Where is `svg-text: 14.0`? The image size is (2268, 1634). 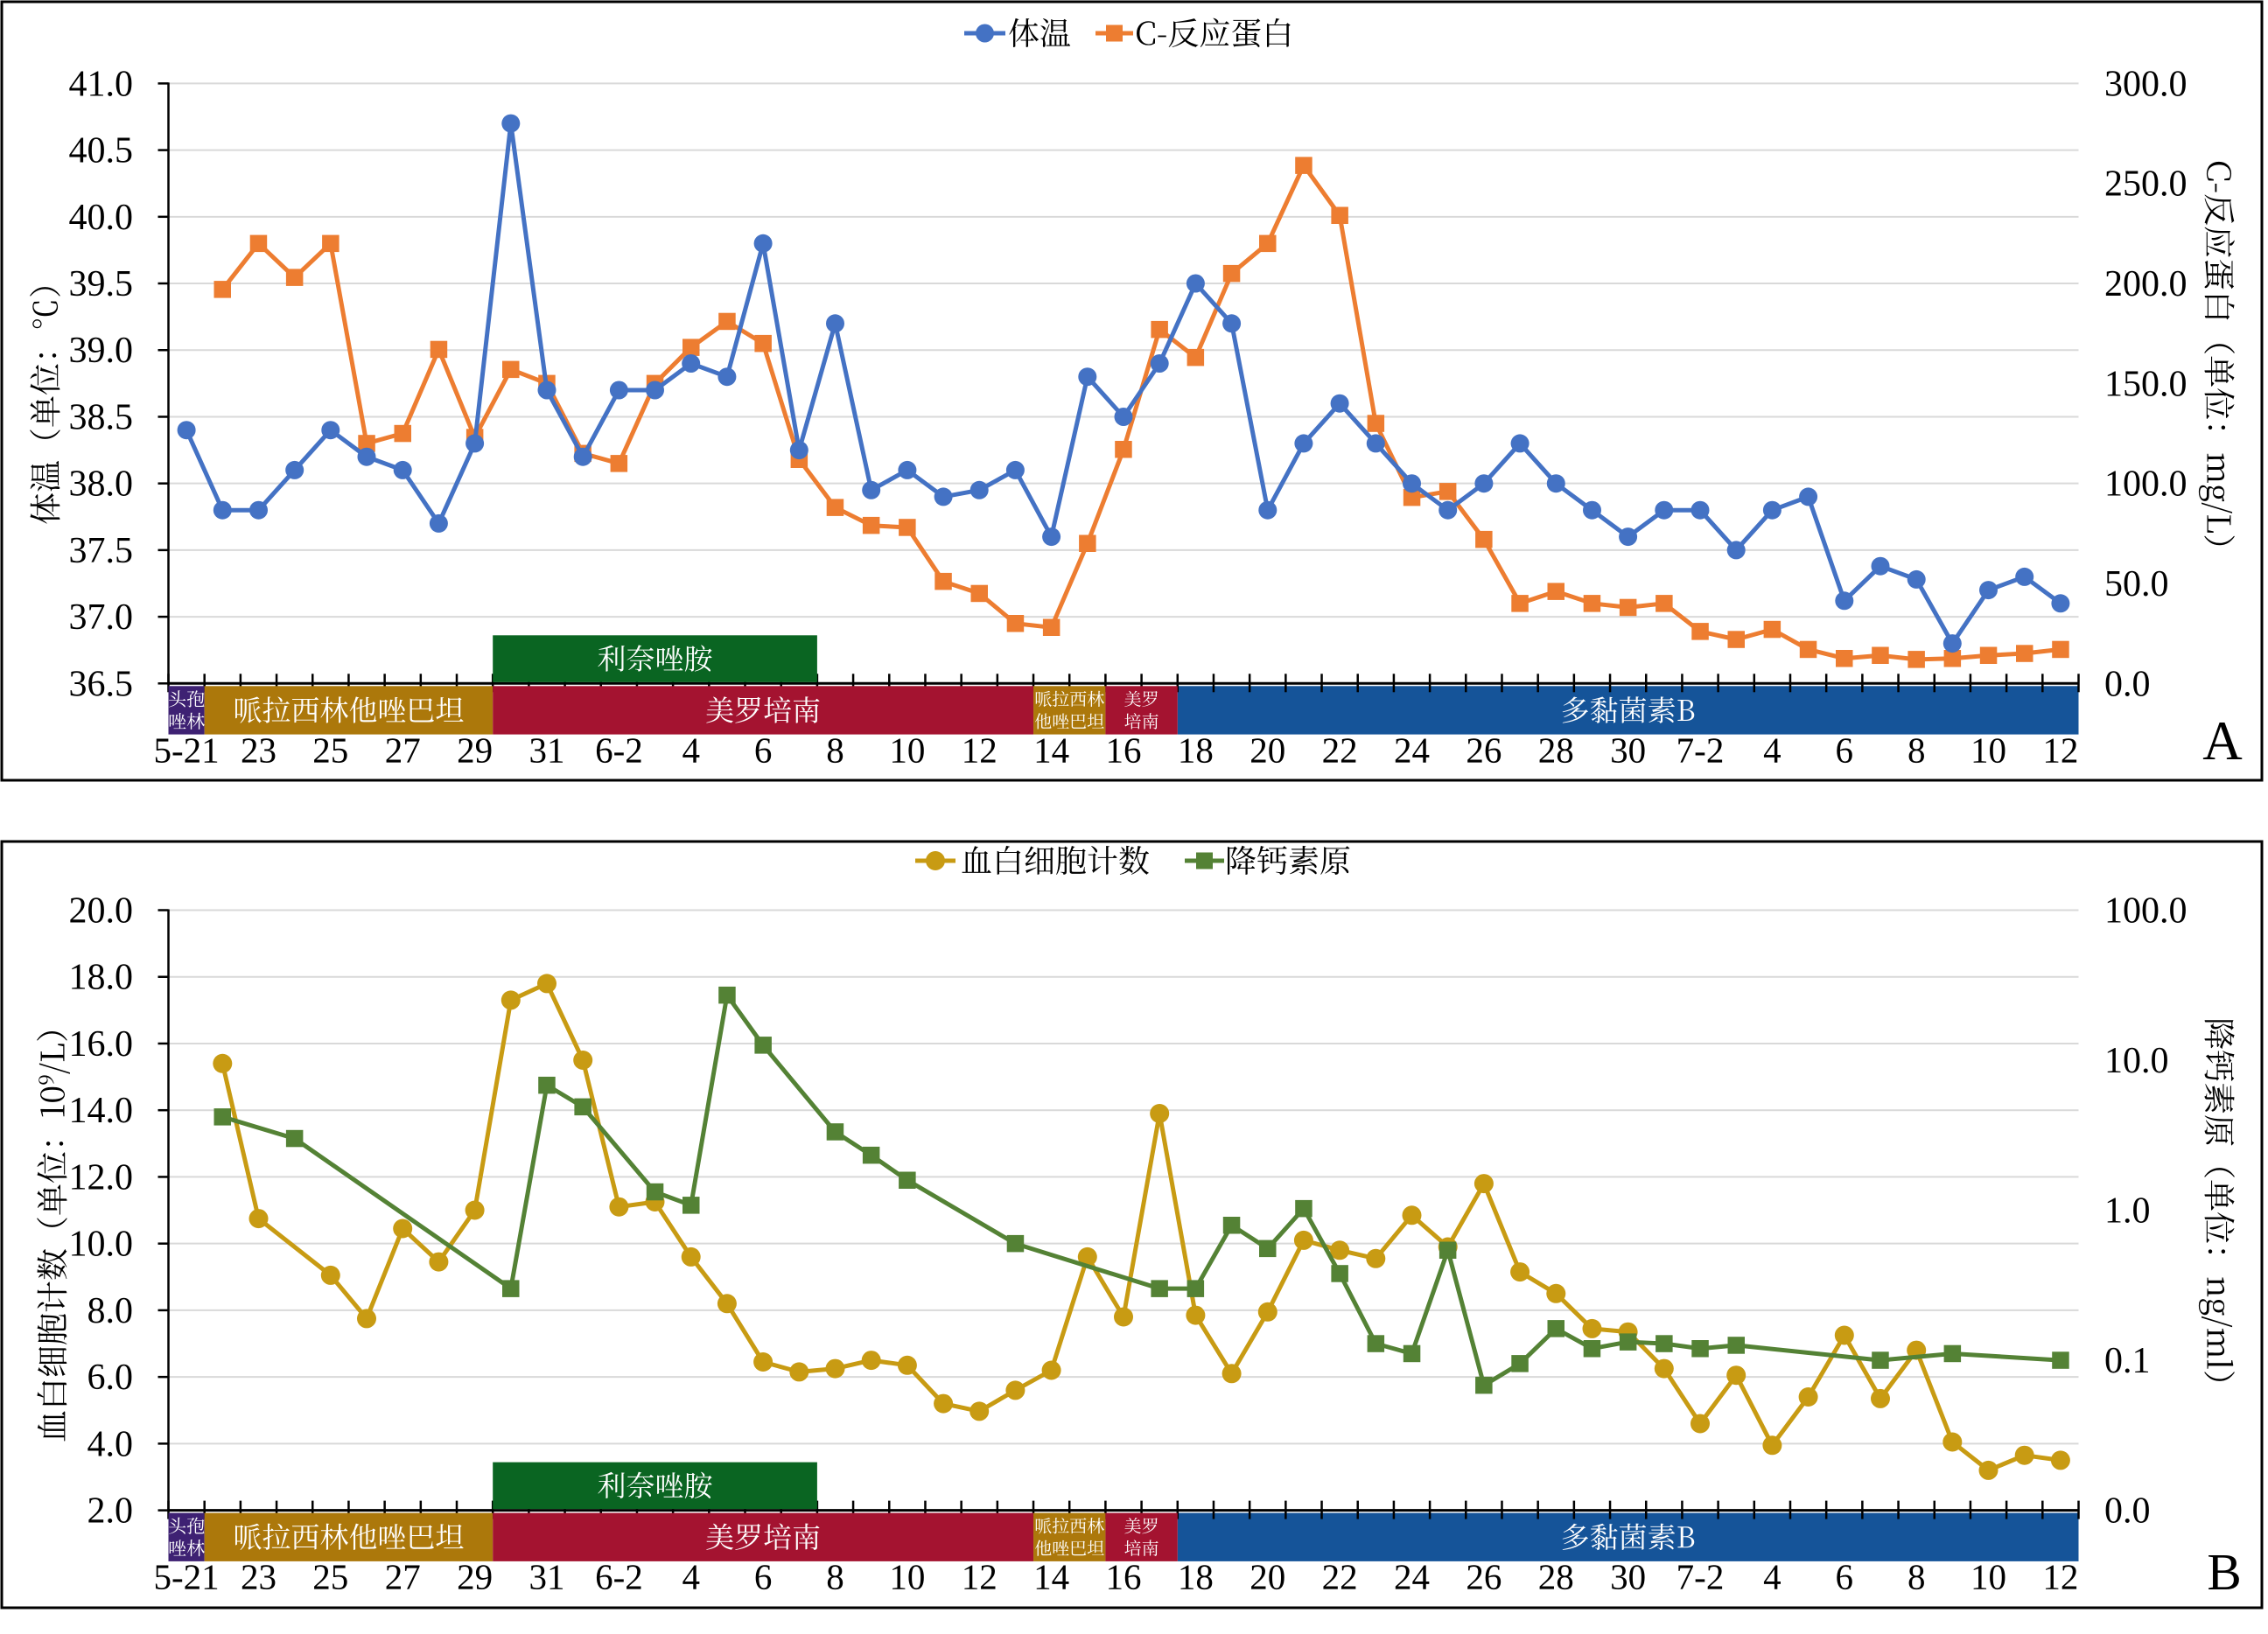 svg-text: 14.0 is located at coordinates (101, 1111).